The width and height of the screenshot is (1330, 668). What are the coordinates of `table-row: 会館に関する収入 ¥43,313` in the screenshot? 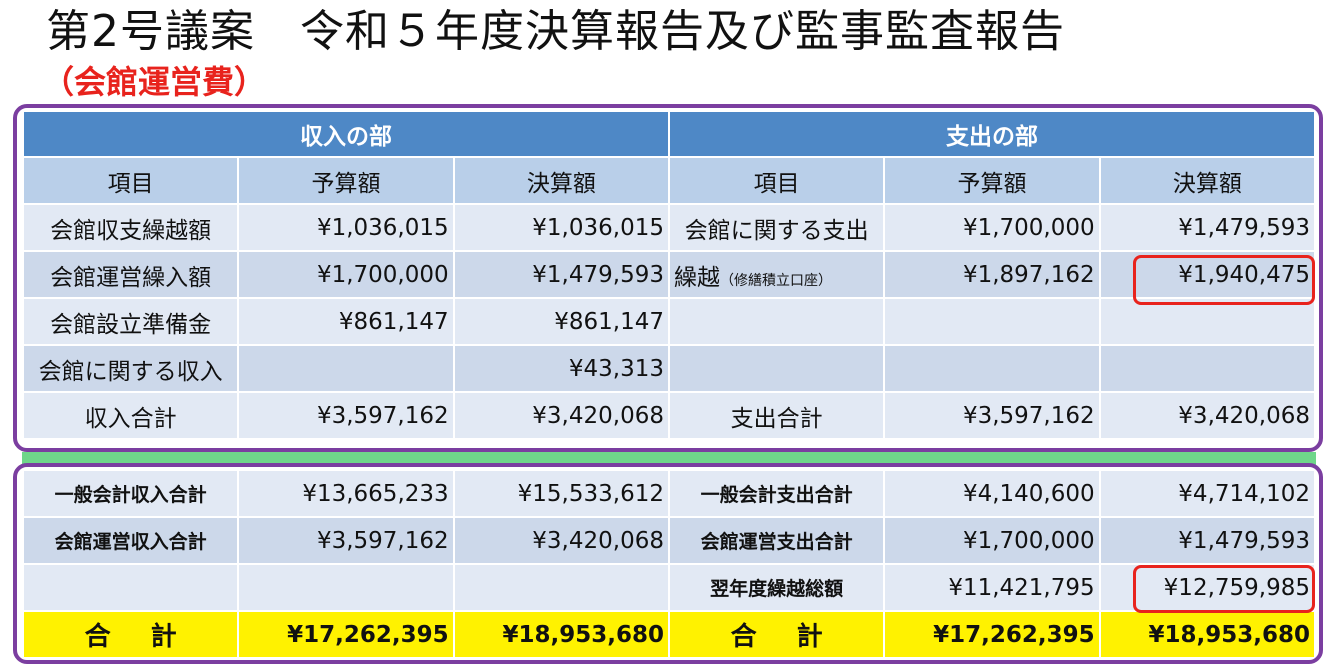 It's located at (669, 368).